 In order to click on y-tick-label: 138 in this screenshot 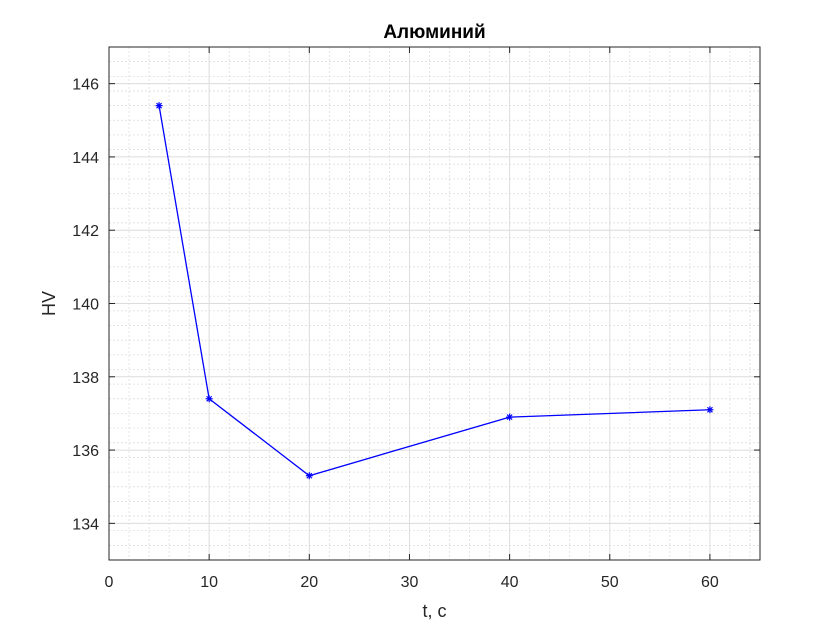, I will do `click(85, 378)`.